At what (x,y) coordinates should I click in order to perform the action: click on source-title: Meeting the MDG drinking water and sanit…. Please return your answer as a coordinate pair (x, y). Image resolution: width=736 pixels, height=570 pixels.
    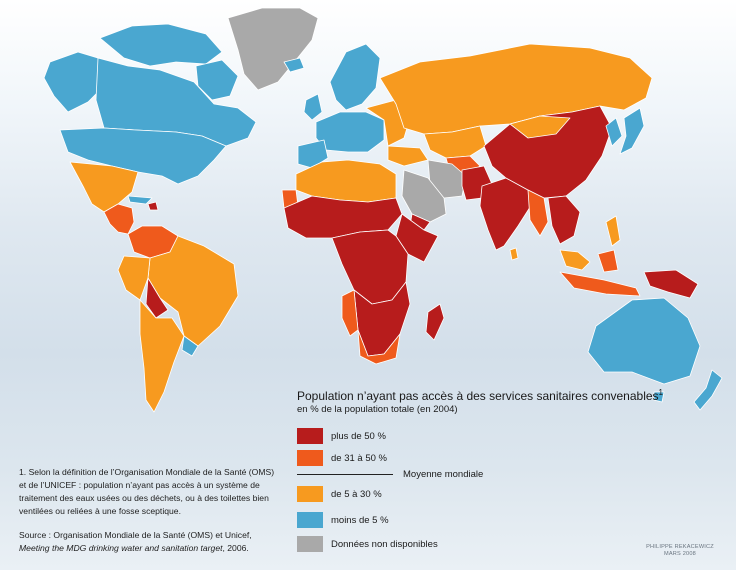
    Looking at the image, I should click on (121, 548).